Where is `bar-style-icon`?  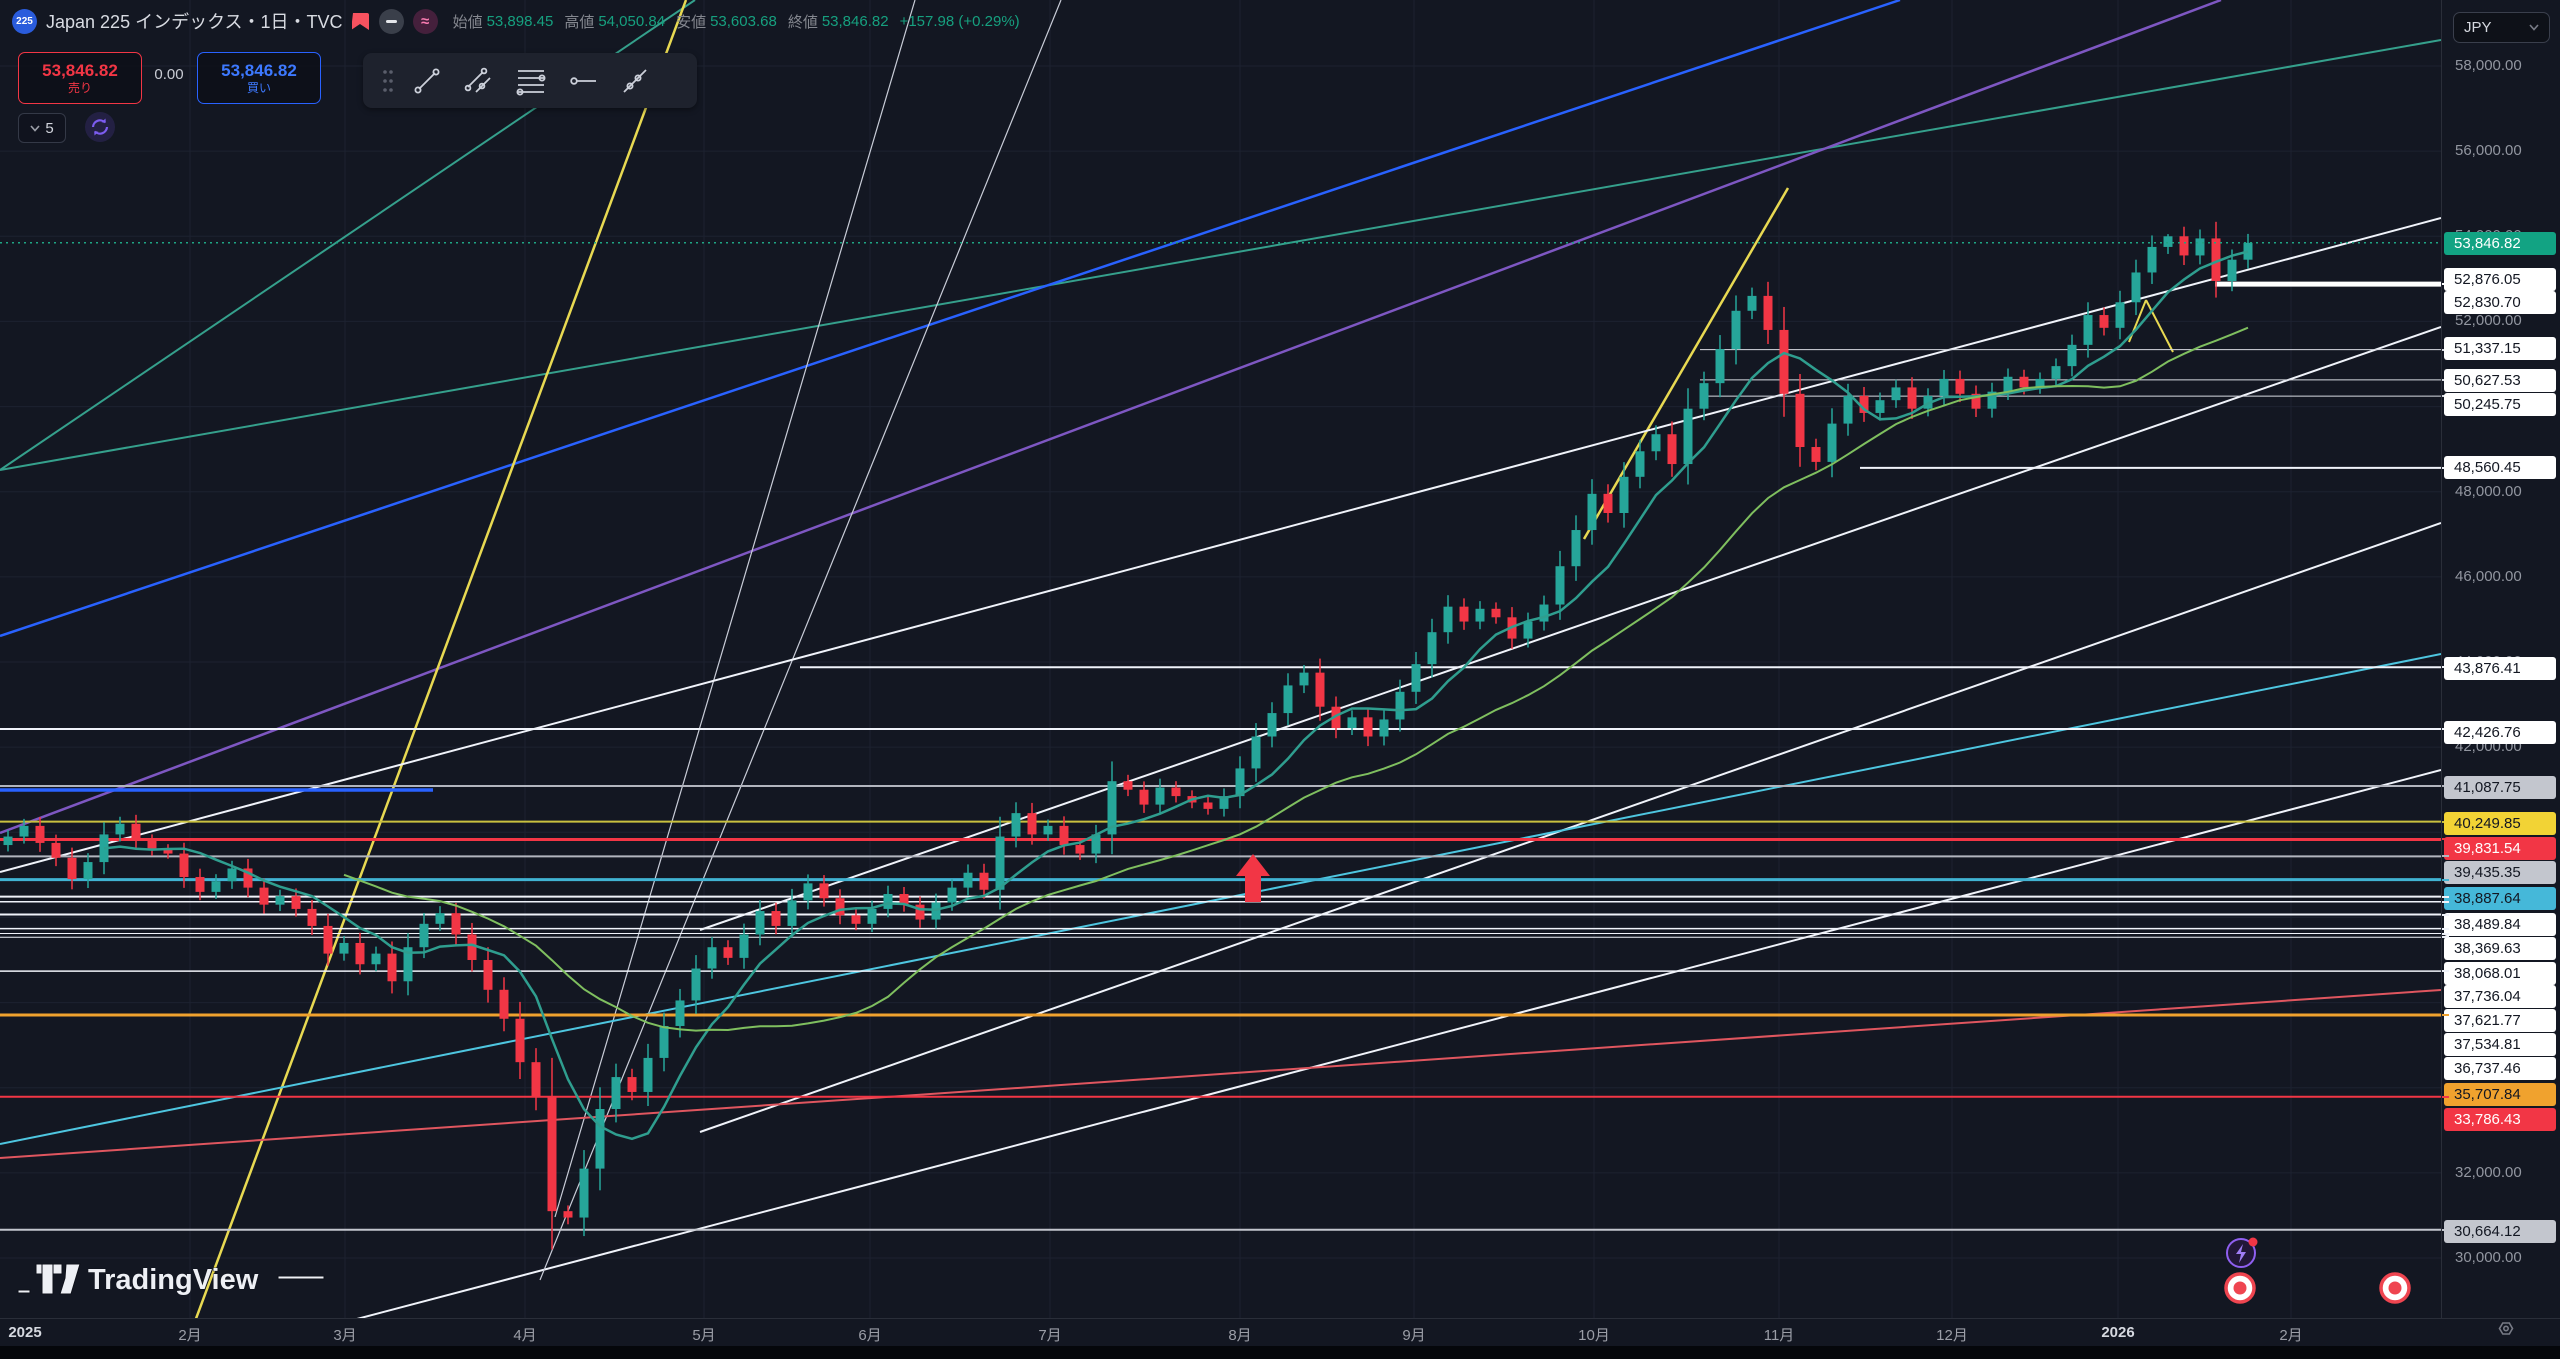 bar-style-icon is located at coordinates (391, 21).